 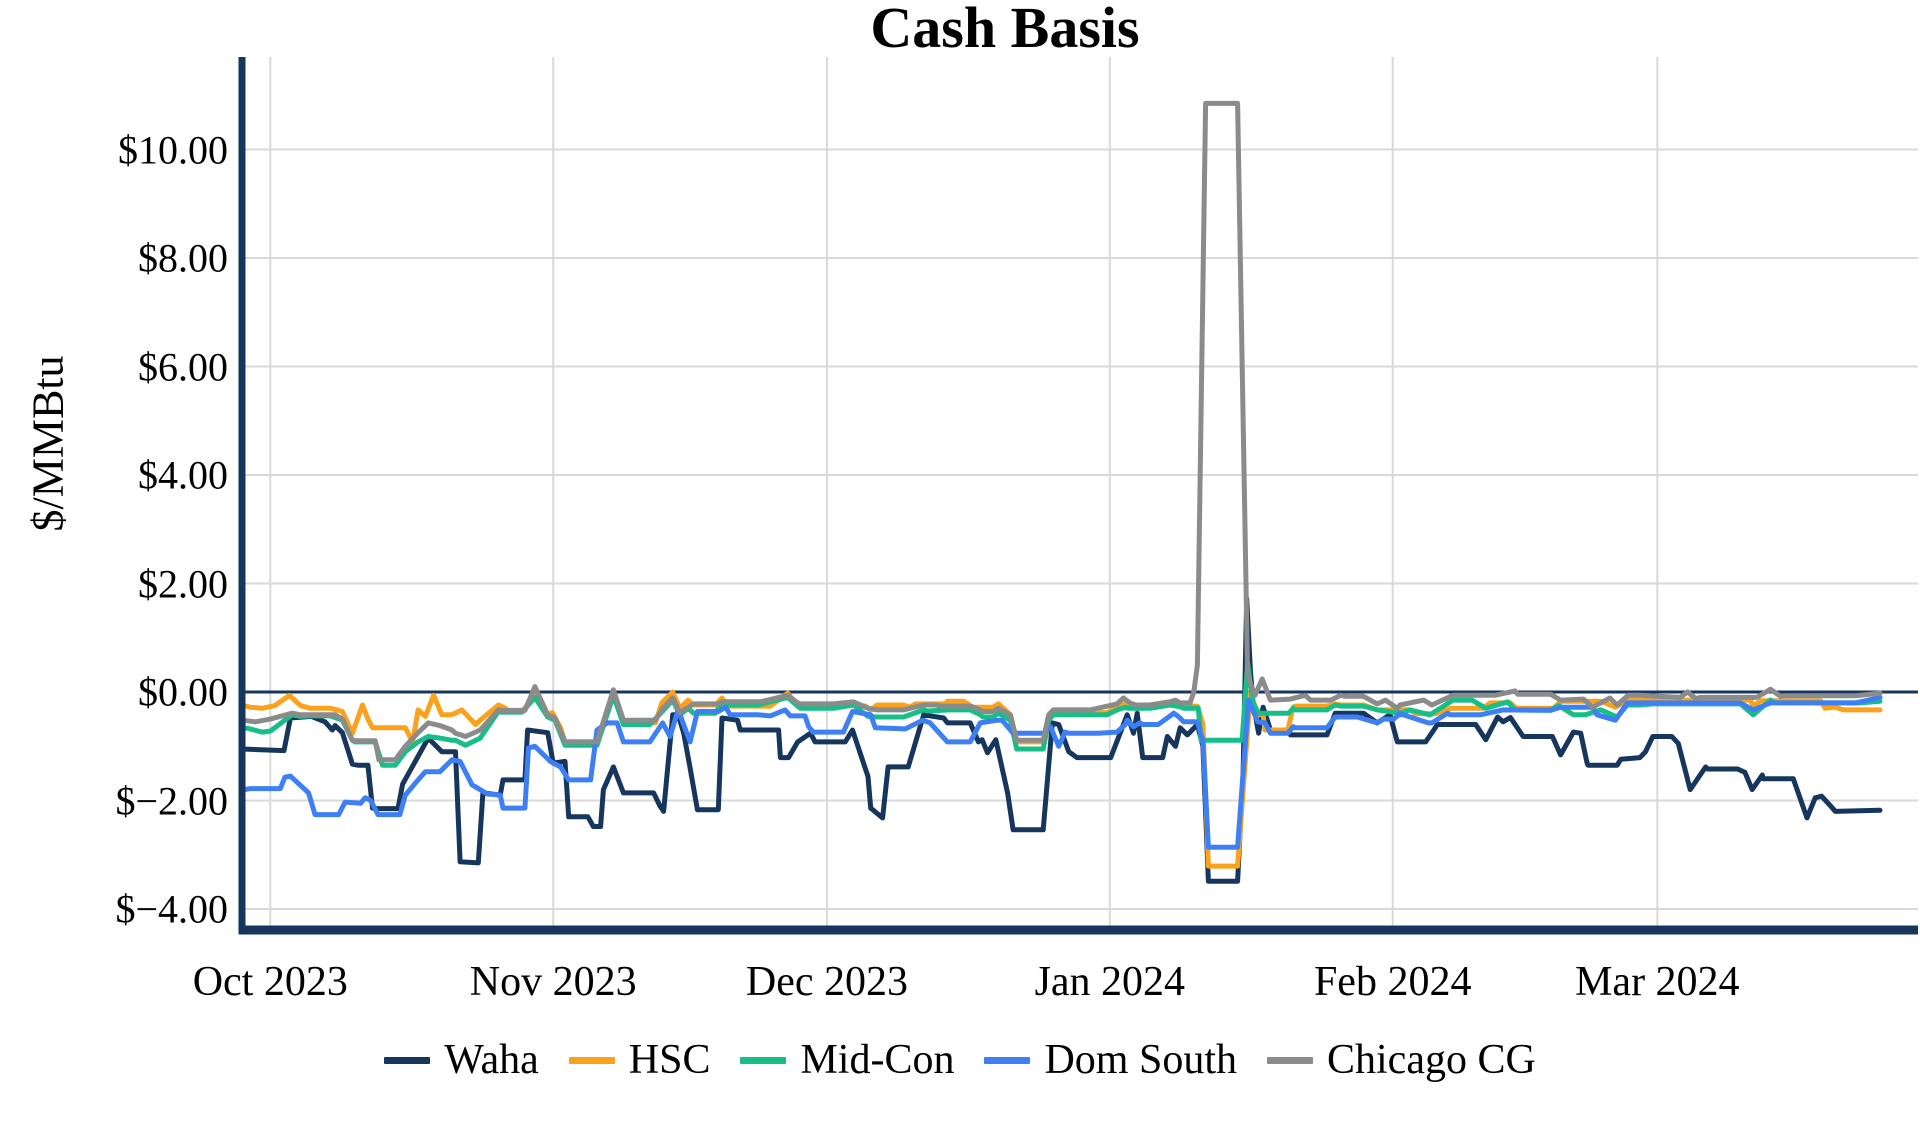 I want to click on series-line-dom-south, so click(x=1061, y=772).